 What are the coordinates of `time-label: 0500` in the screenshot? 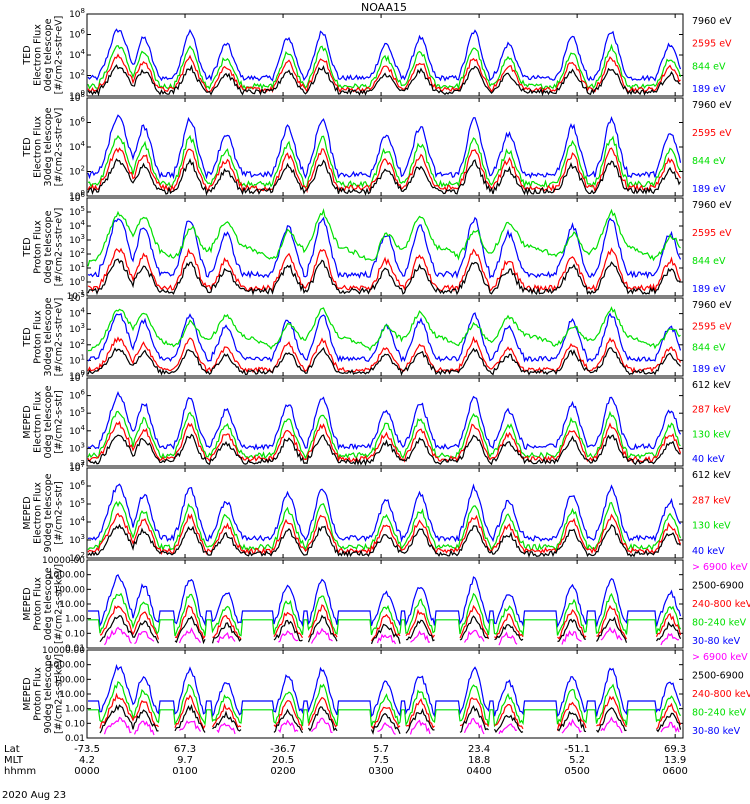 It's located at (576, 771).